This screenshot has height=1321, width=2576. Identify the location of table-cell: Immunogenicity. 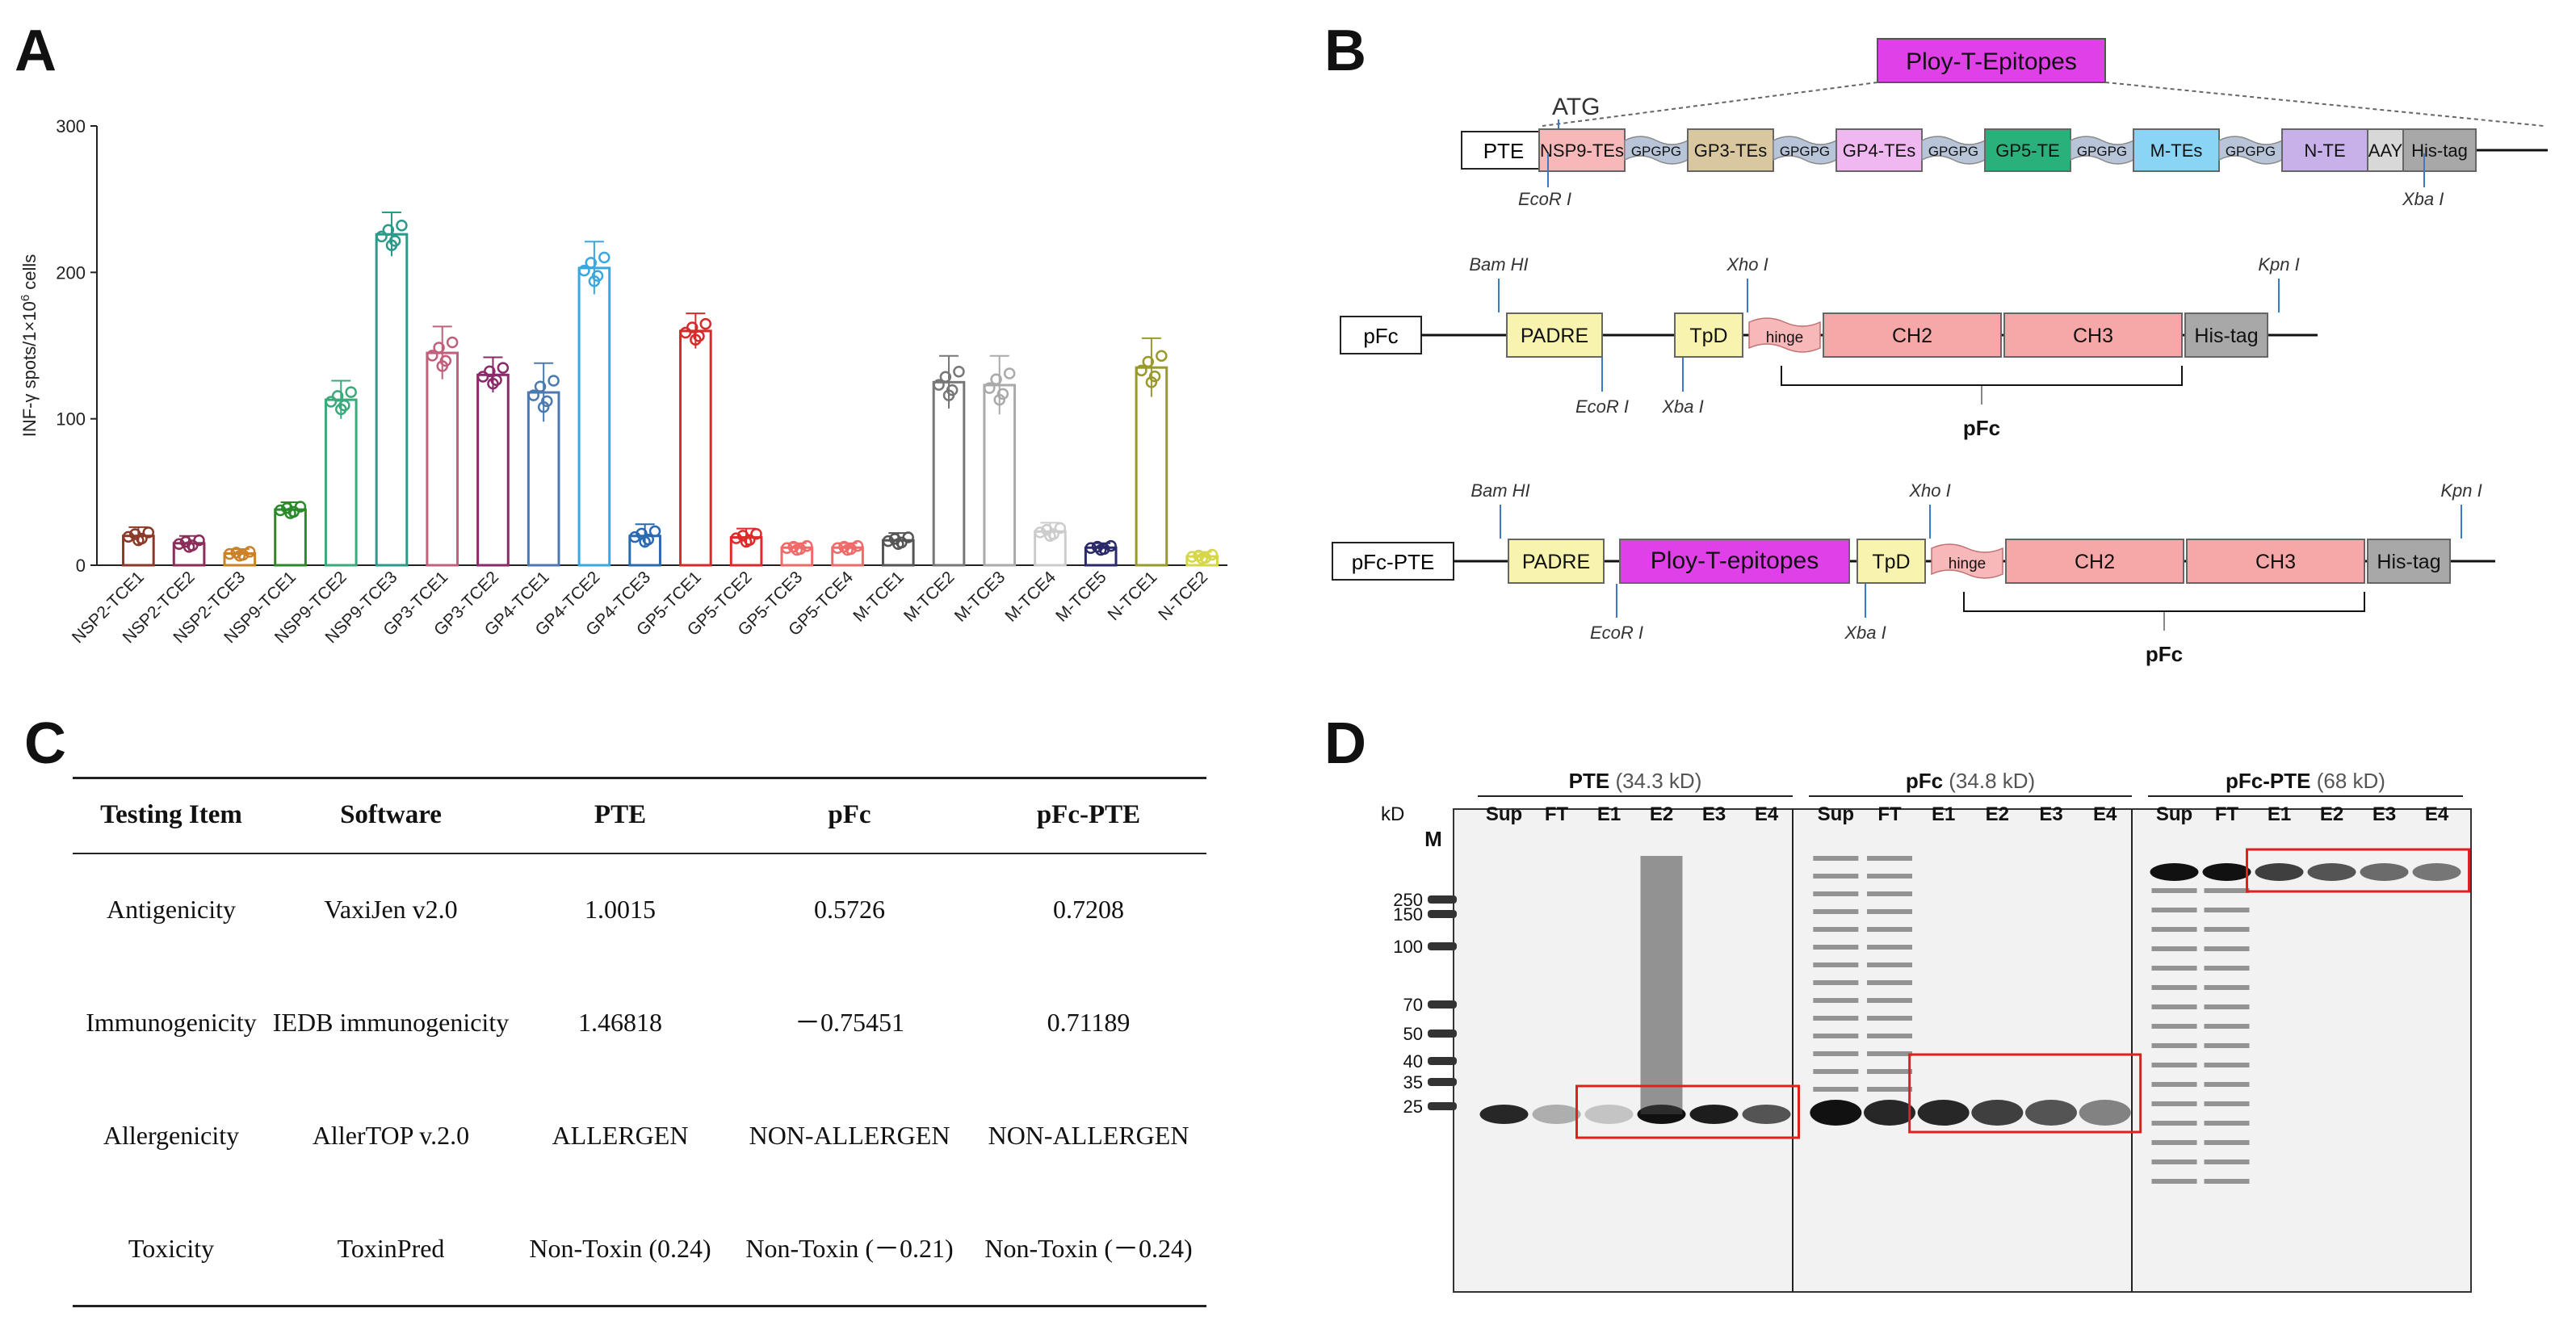
(171, 1022).